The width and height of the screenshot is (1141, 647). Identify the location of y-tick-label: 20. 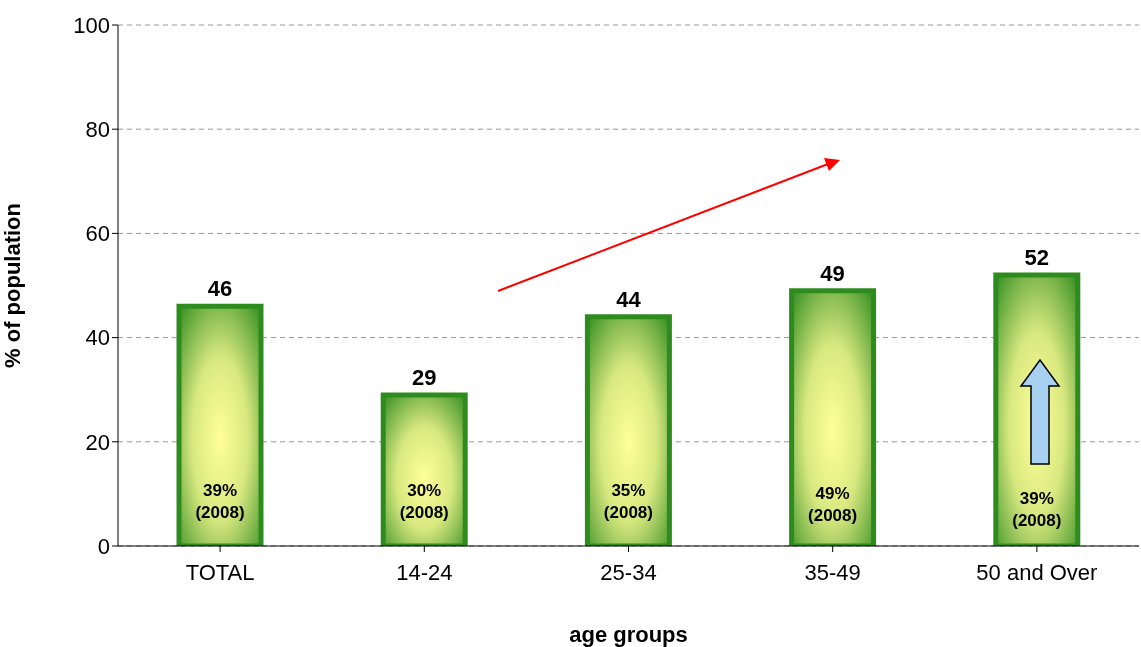
(97, 442).